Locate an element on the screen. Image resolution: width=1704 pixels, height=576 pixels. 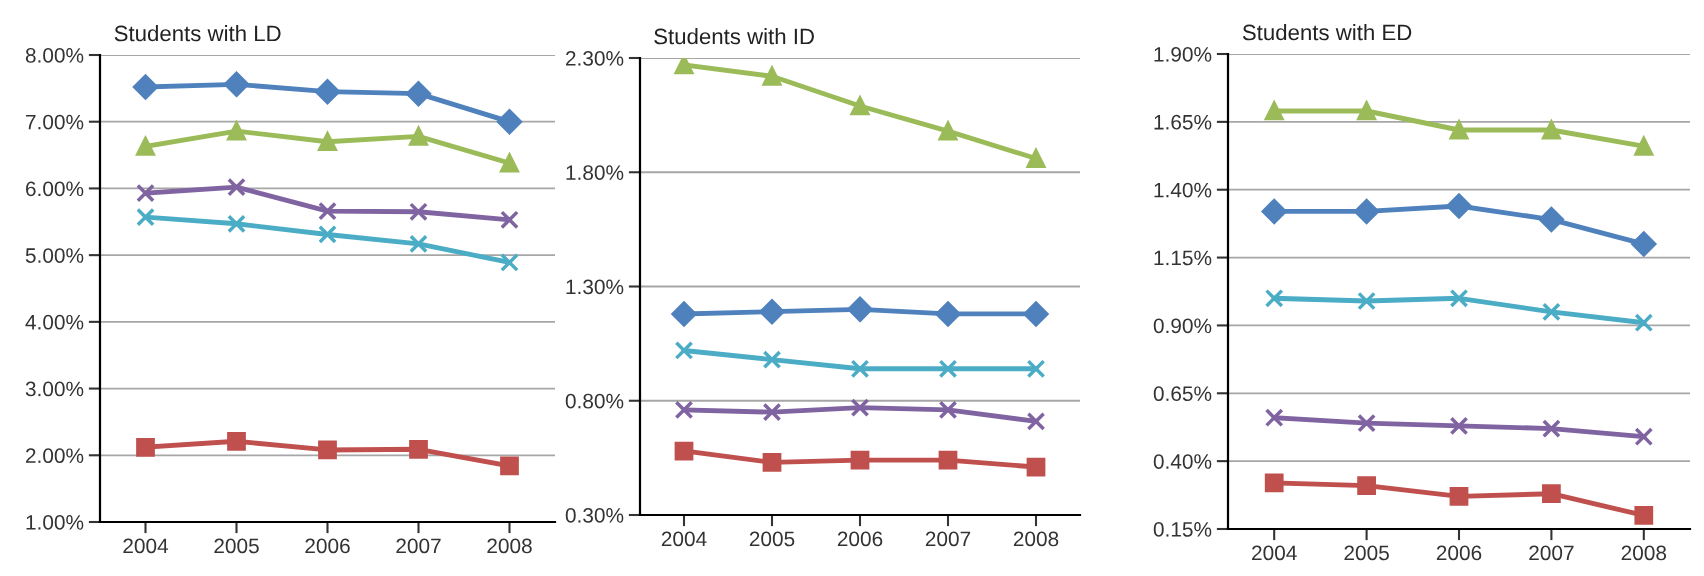
y-tick-label: 7.00% is located at coordinates (55, 122).